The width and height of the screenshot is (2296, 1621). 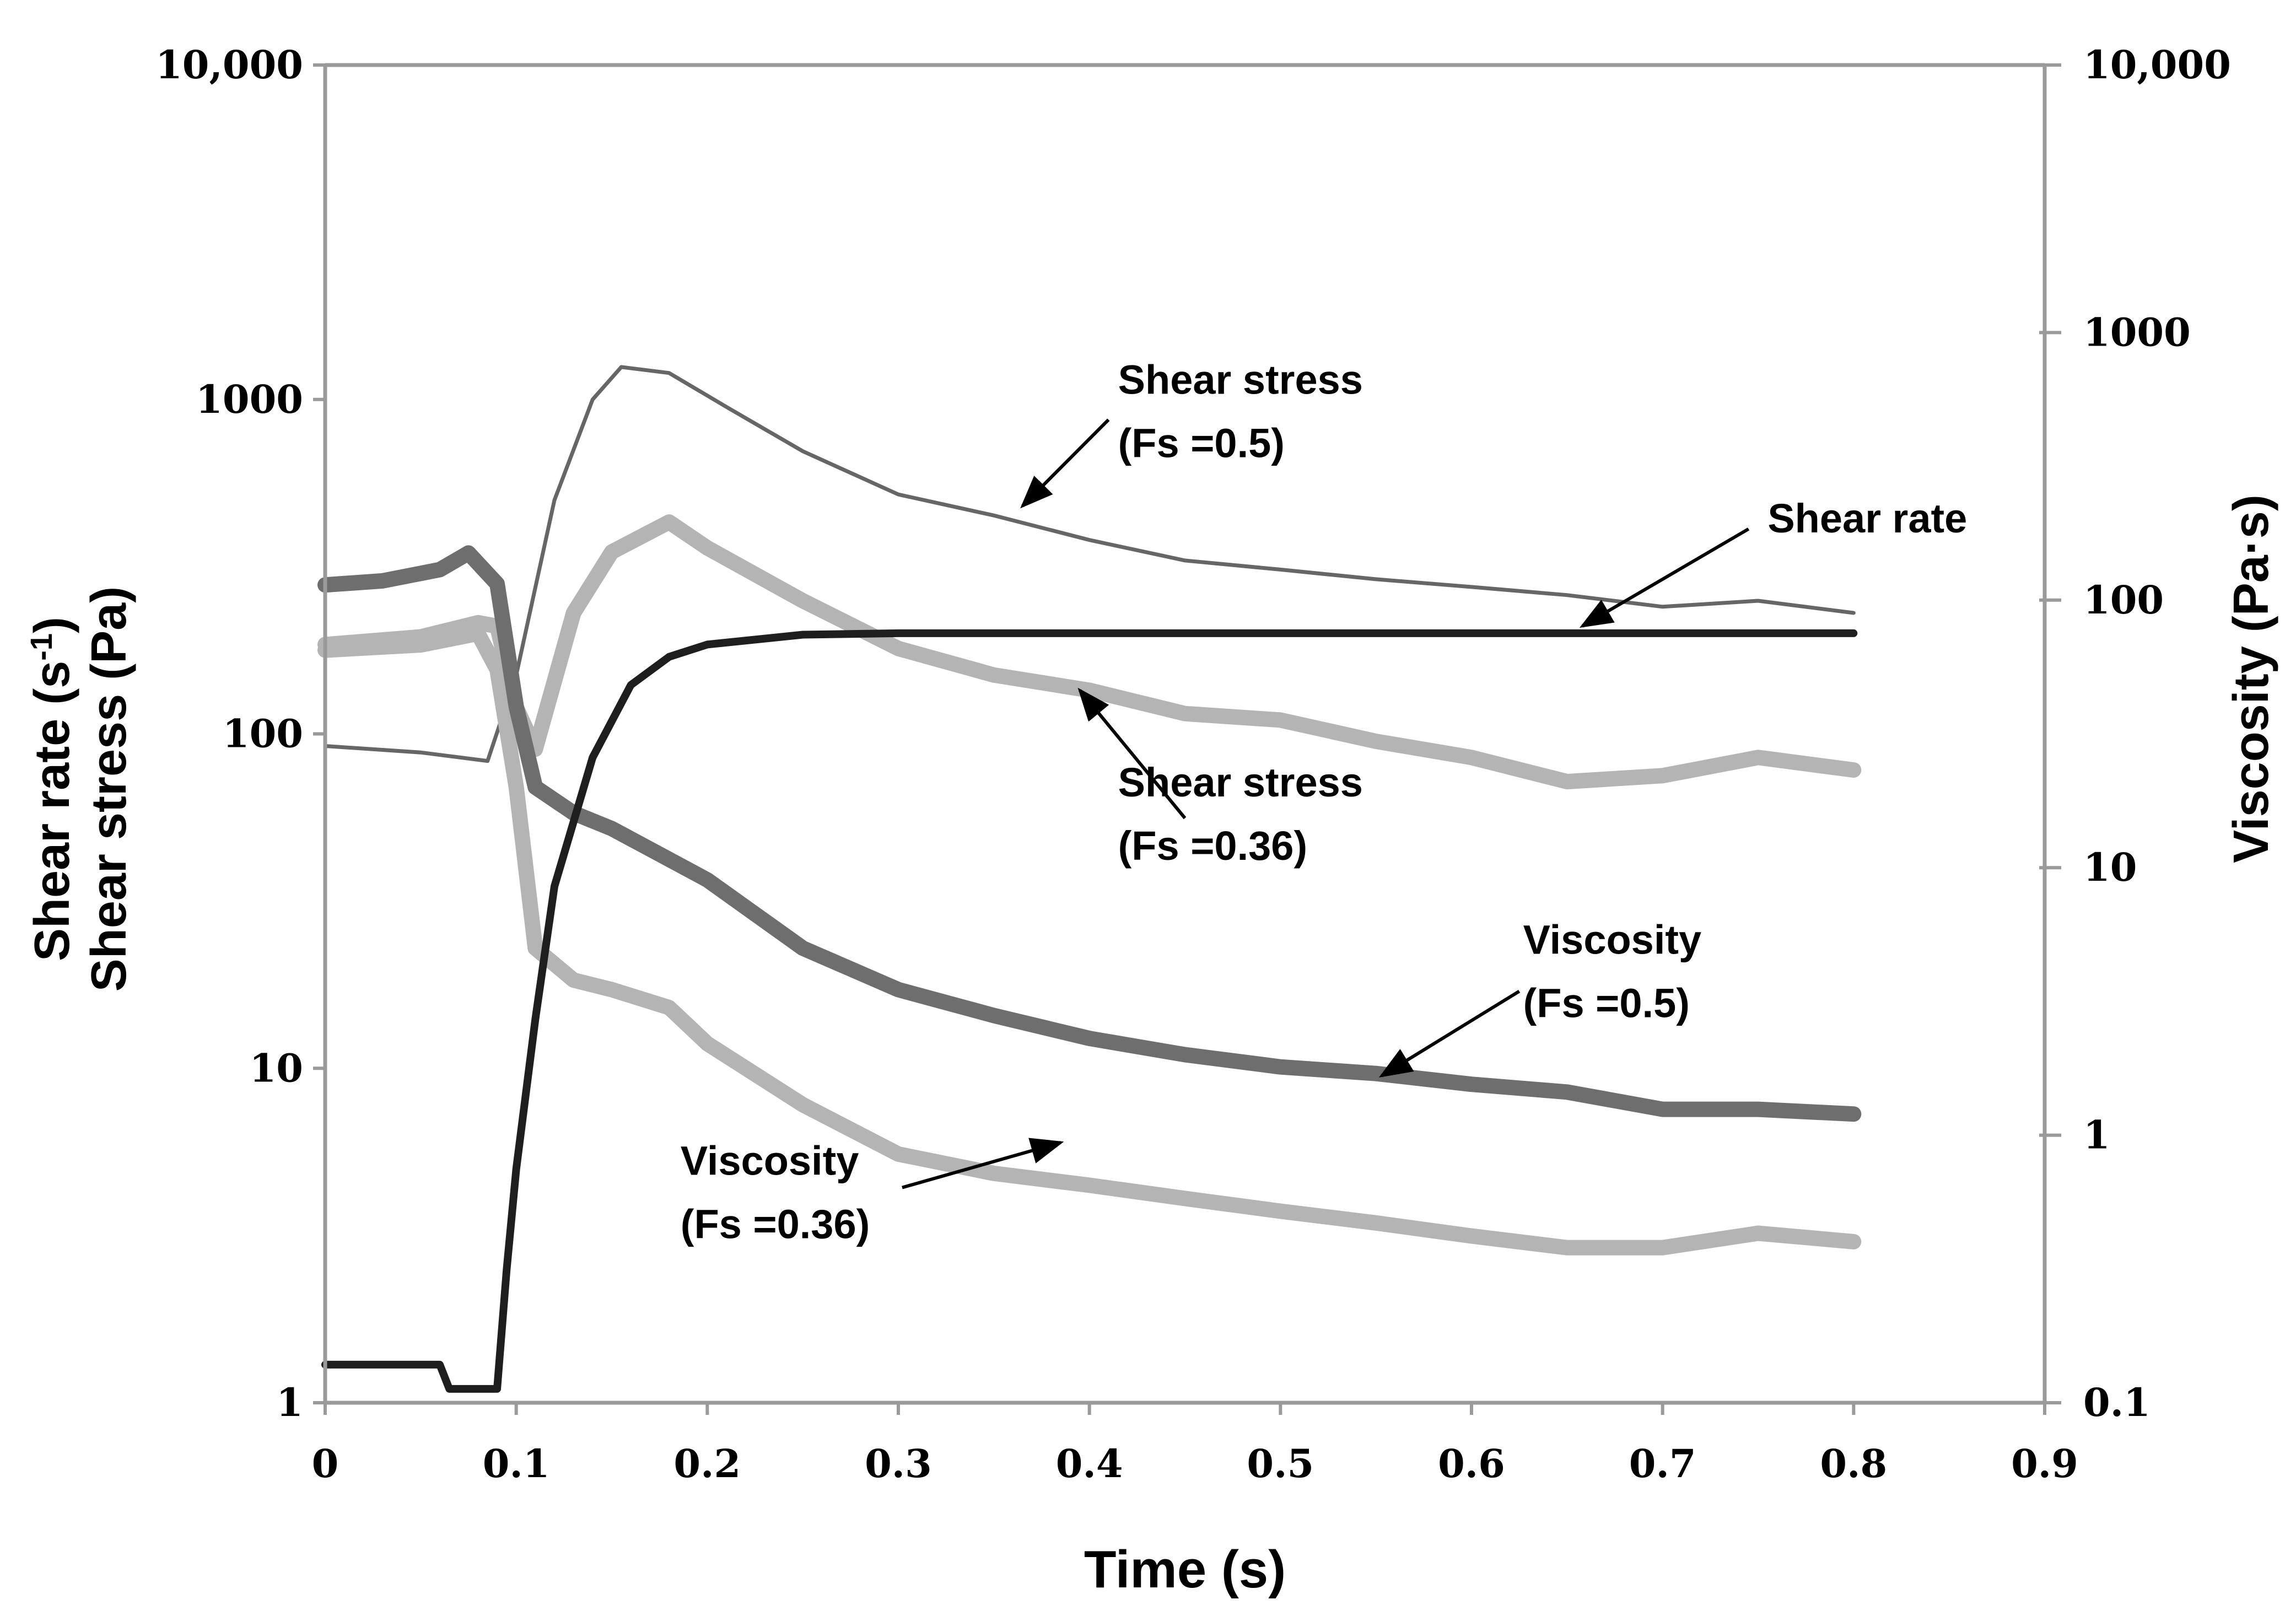 I want to click on left-tick-label: 100, so click(x=263, y=734).